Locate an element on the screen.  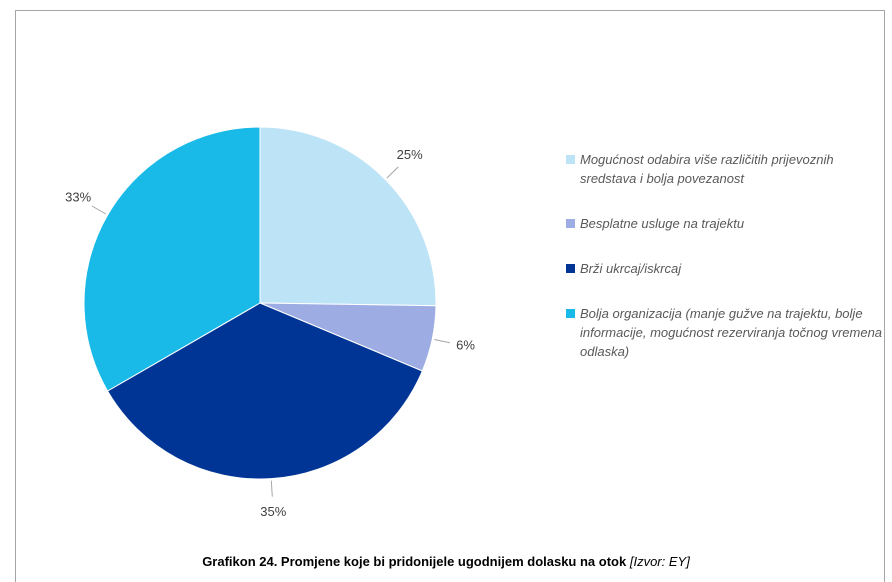
legend-item: Brži ukrcaj/iskrcaj is located at coordinates (726, 268).